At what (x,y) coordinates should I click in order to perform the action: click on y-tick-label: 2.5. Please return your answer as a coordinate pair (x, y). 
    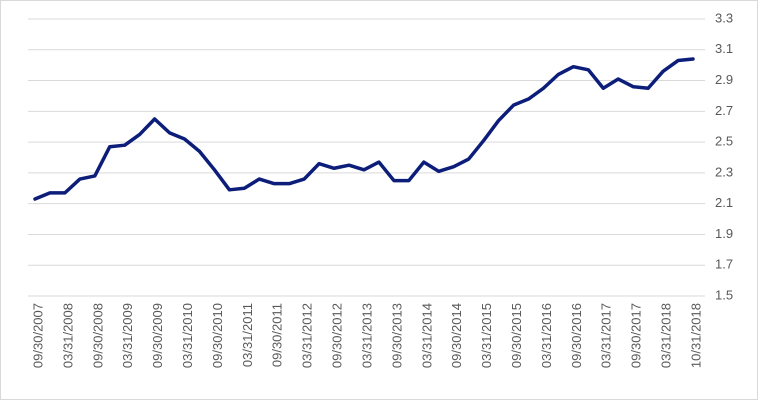
    Looking at the image, I should click on (724, 141).